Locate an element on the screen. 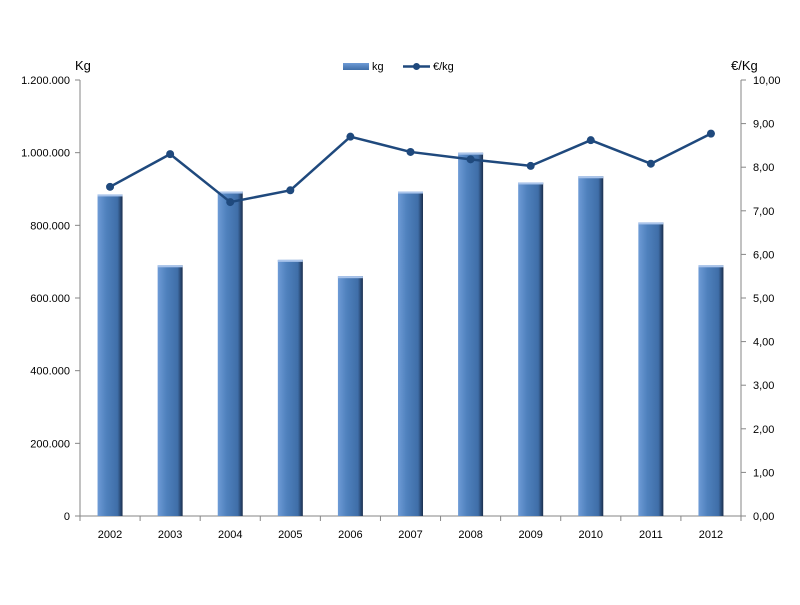 The width and height of the screenshot is (800, 605). right-tick-label: 1,00 is located at coordinates (763, 473).